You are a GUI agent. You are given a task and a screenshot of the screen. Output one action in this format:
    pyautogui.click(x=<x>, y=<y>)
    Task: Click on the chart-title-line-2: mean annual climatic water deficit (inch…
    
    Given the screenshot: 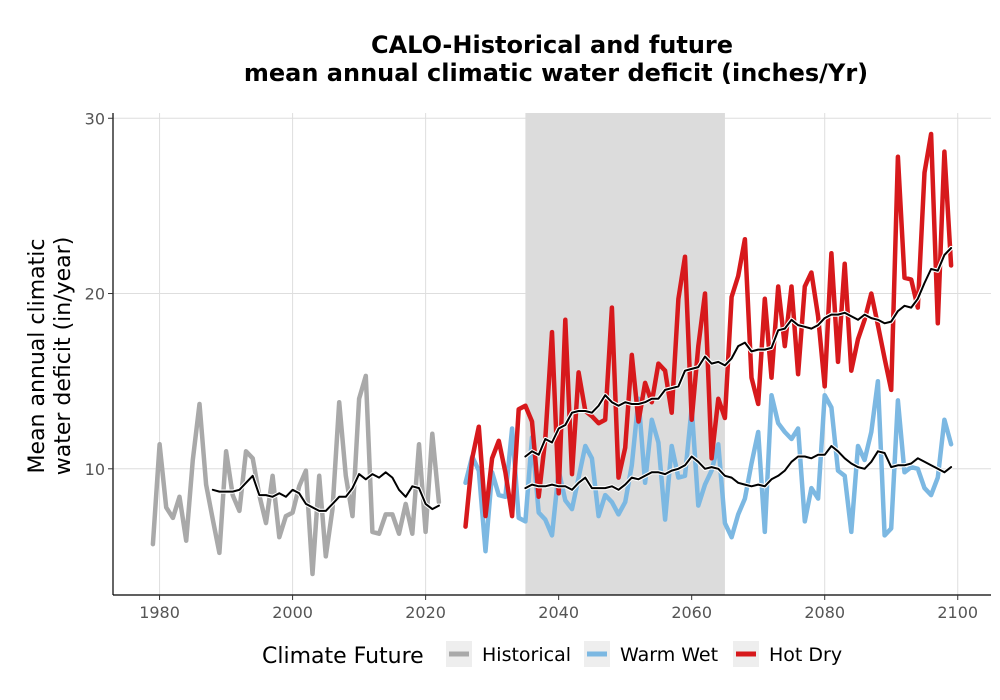 What is the action you would take?
    pyautogui.click(x=556, y=73)
    